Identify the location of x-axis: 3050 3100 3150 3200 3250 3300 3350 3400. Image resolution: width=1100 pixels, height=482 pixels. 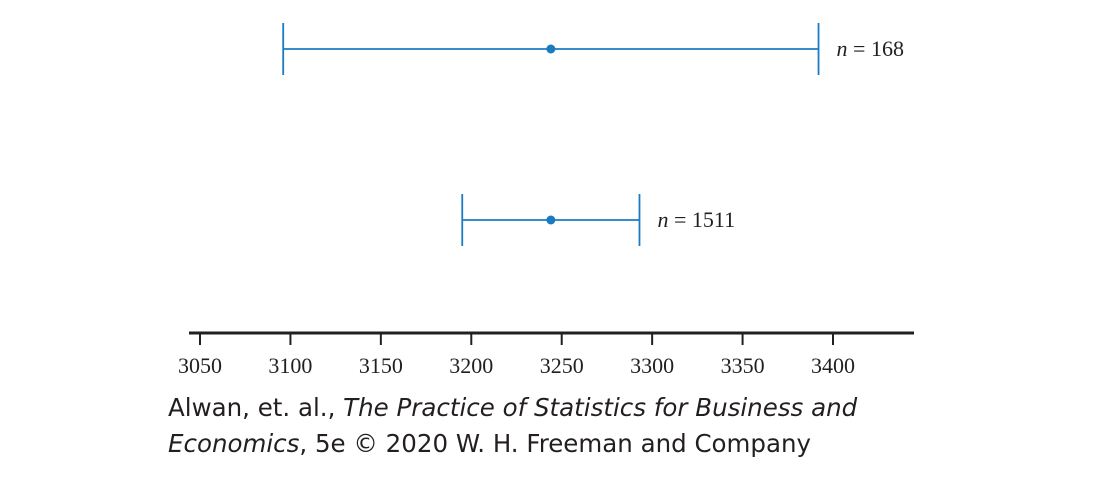
(546, 354).